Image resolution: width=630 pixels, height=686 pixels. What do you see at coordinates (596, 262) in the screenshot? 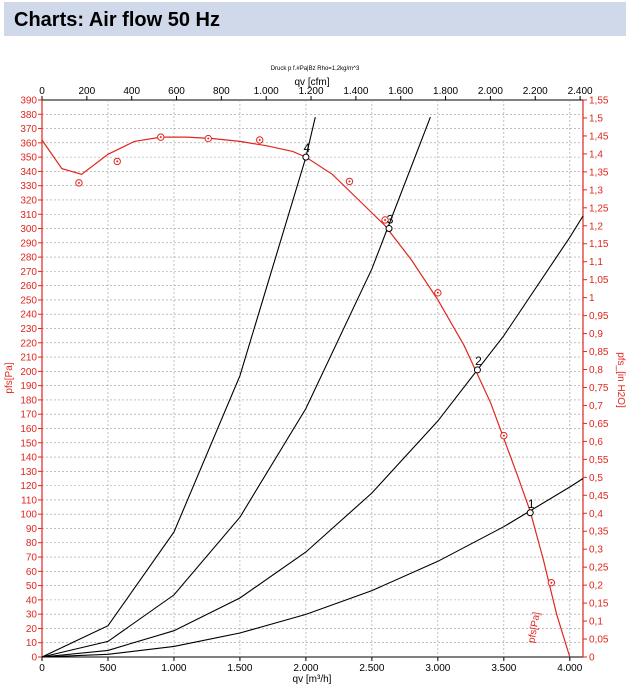
I see `y-right-tick-label: 1,1` at bounding box center [596, 262].